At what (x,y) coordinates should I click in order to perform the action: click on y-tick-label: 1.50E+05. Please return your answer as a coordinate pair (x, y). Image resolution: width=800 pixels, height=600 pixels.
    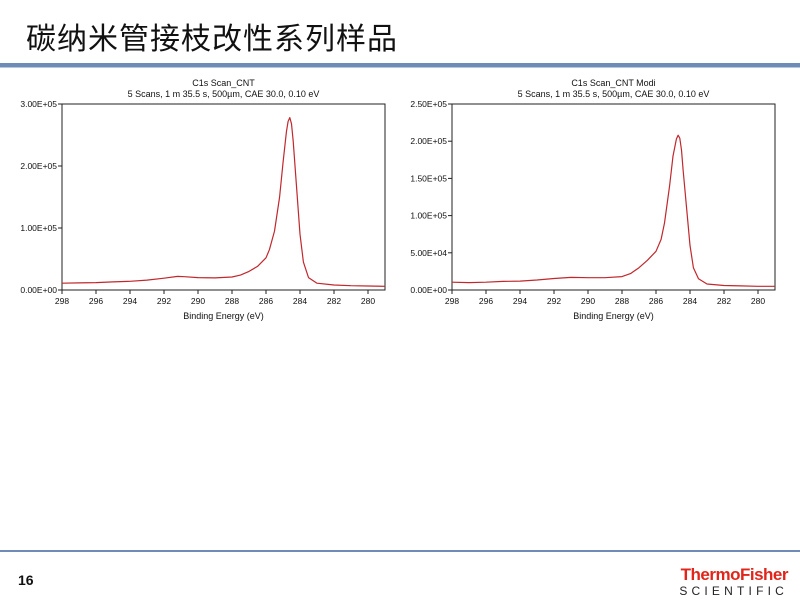
    Looking at the image, I should click on (428, 178).